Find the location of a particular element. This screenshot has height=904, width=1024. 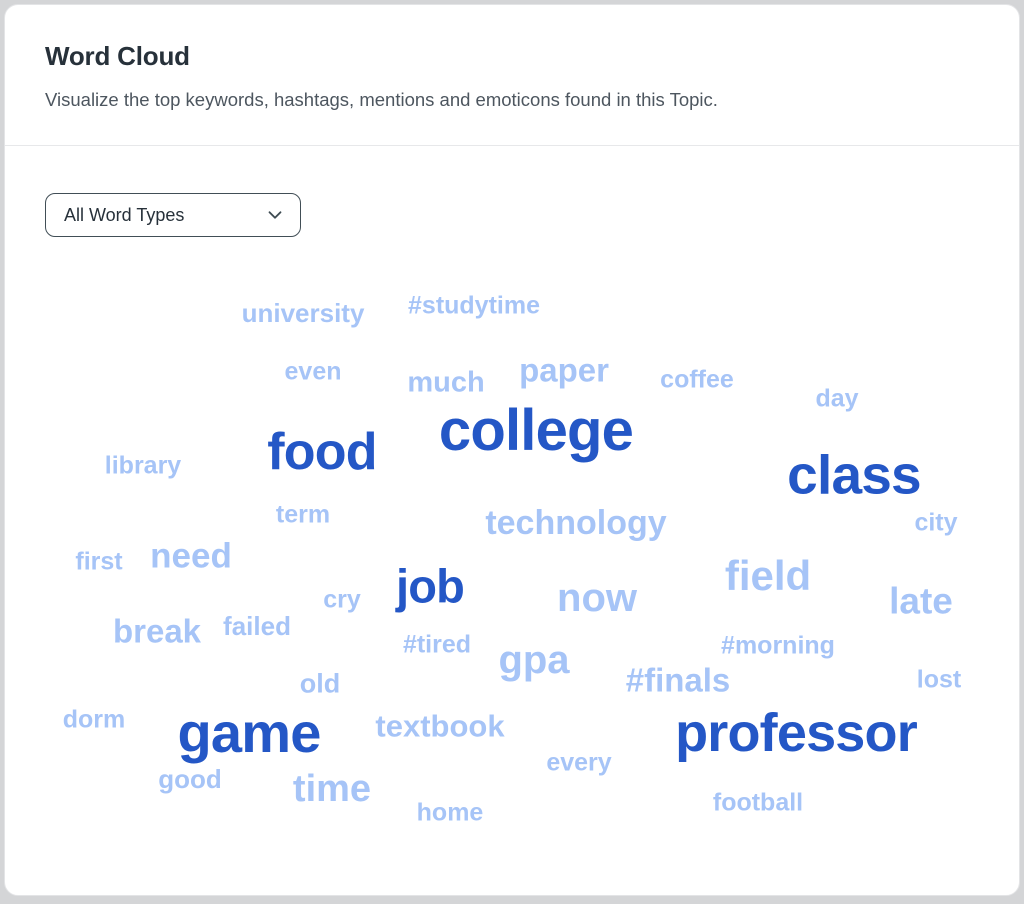

cloud-word: gpa is located at coordinates (534, 660).